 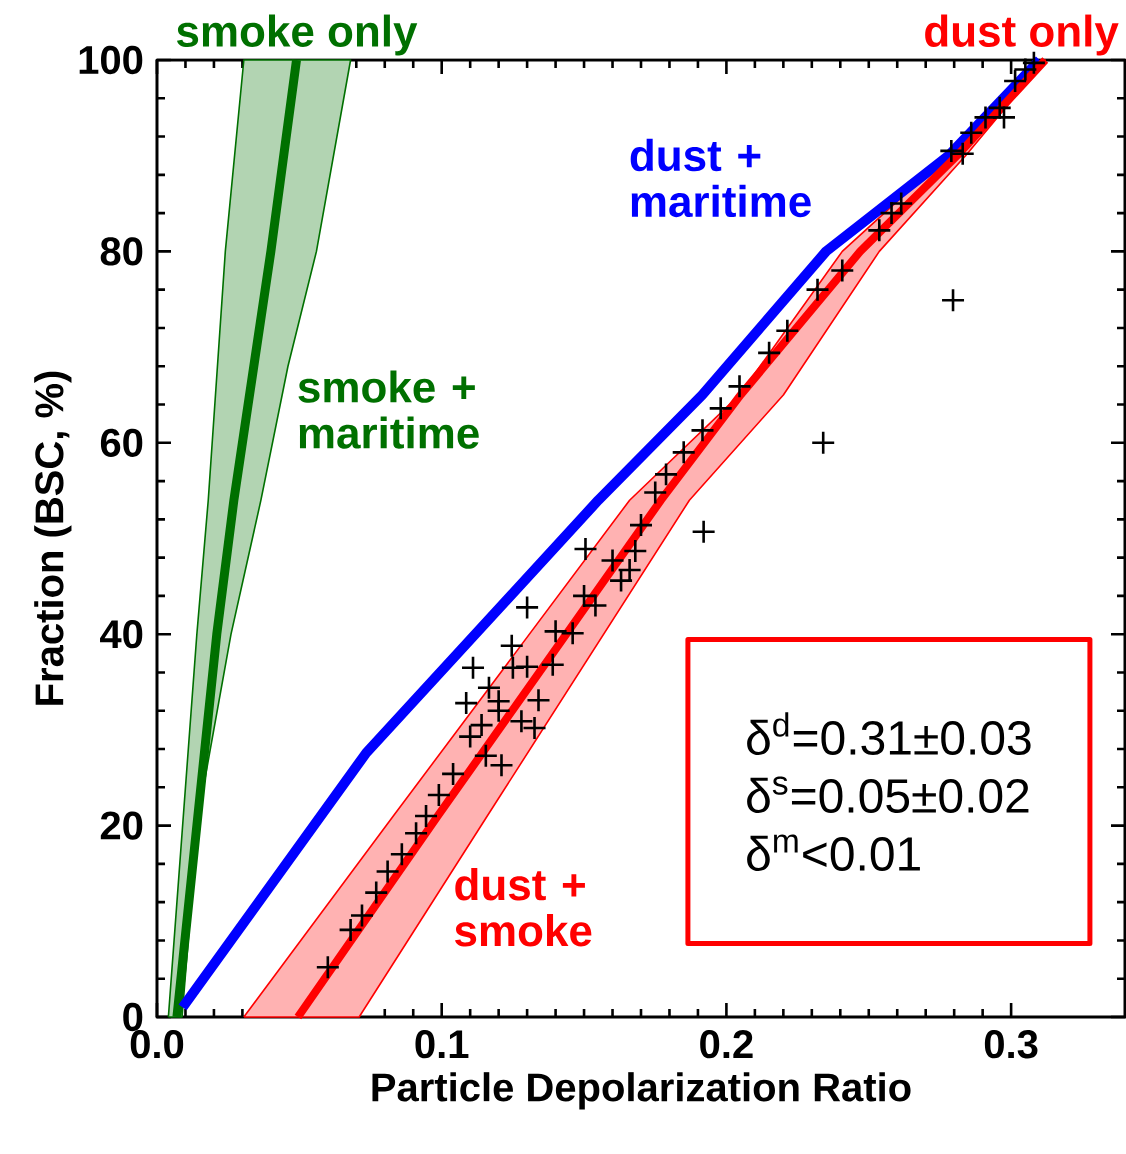 I want to click on x-tick-label: 0.2, so click(x=726, y=1044).